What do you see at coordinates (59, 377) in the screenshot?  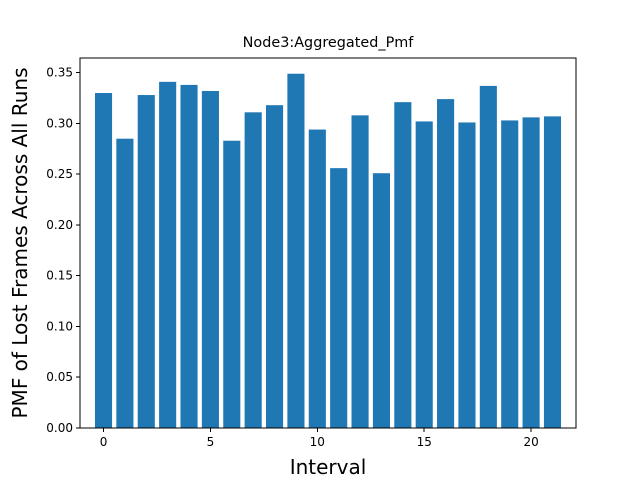 I see `y-tick-label: 0.05` at bounding box center [59, 377].